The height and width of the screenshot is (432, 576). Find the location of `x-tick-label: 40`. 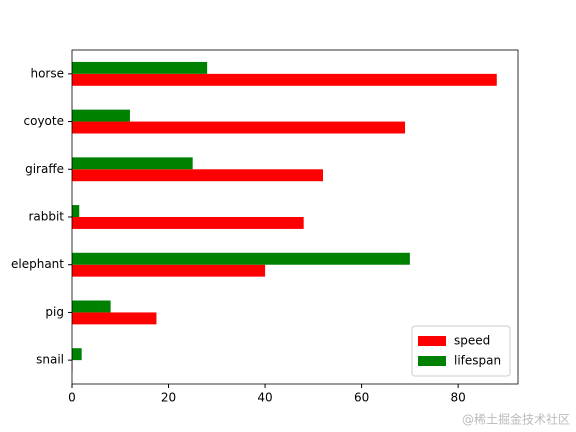

x-tick-label: 40 is located at coordinates (264, 398).